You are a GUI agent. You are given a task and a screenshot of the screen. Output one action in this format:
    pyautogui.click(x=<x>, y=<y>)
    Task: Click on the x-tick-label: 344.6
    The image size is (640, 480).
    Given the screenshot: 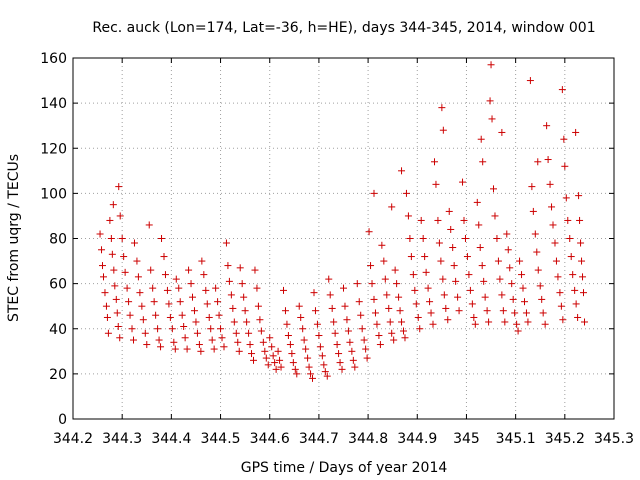 What is the action you would take?
    pyautogui.click(x=270, y=439)
    